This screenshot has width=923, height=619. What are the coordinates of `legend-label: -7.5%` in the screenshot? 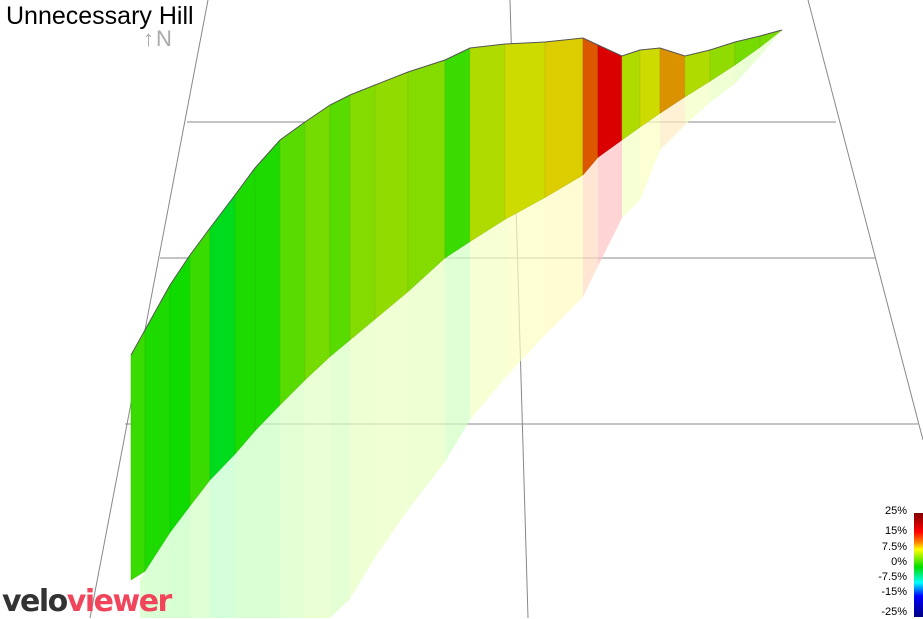 It's located at (892, 577).